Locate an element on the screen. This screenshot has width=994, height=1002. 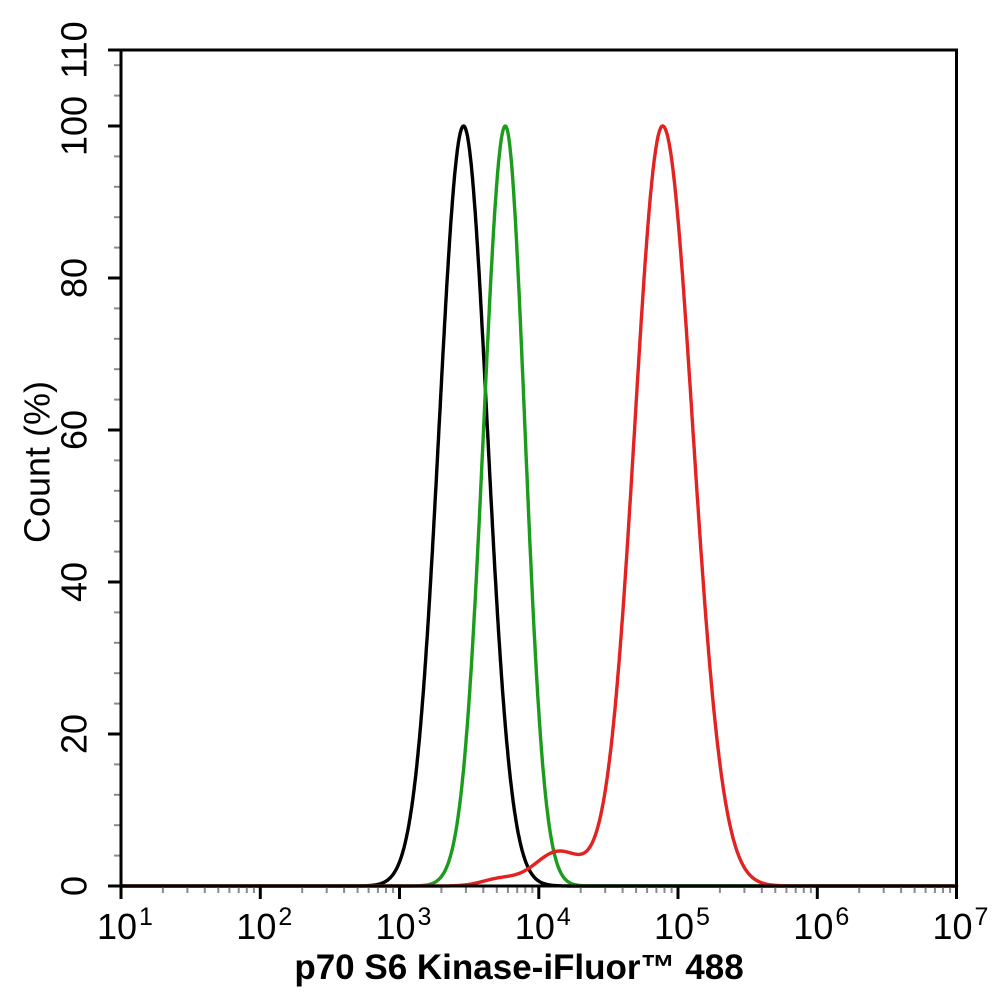
x-tick-label: 10¹ is located at coordinates (125, 925).